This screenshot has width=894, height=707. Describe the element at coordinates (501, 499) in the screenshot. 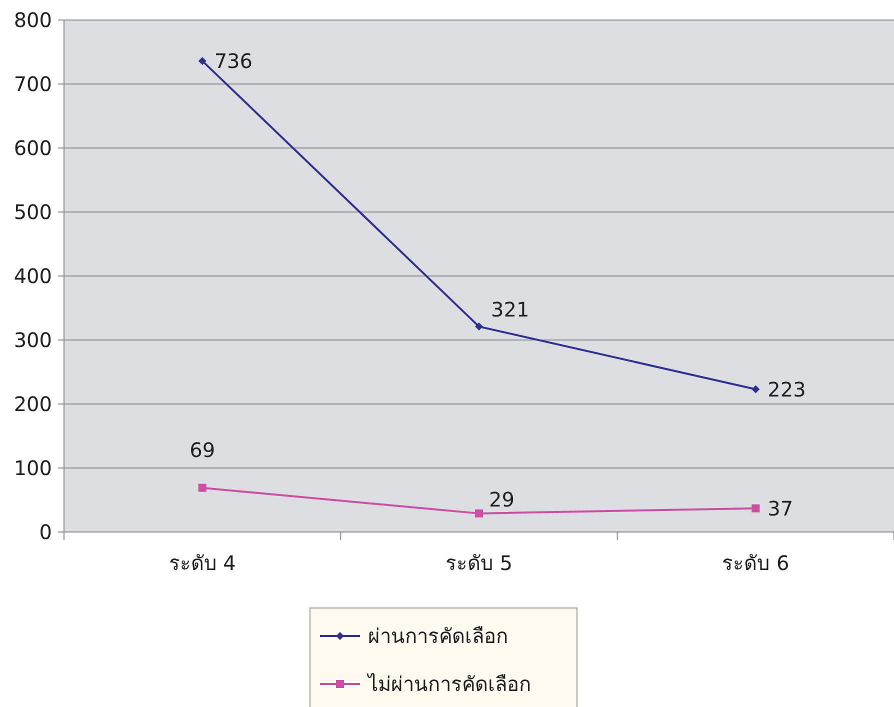

I see `data-label: 29` at that location.